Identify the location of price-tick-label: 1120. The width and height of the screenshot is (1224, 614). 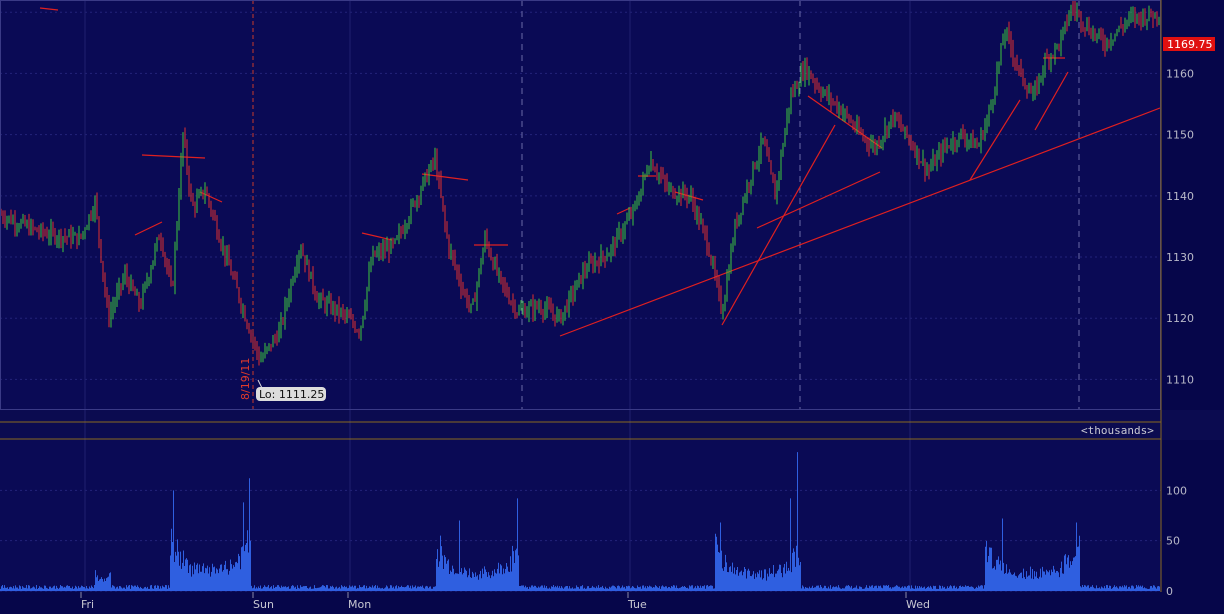
(1180, 318).